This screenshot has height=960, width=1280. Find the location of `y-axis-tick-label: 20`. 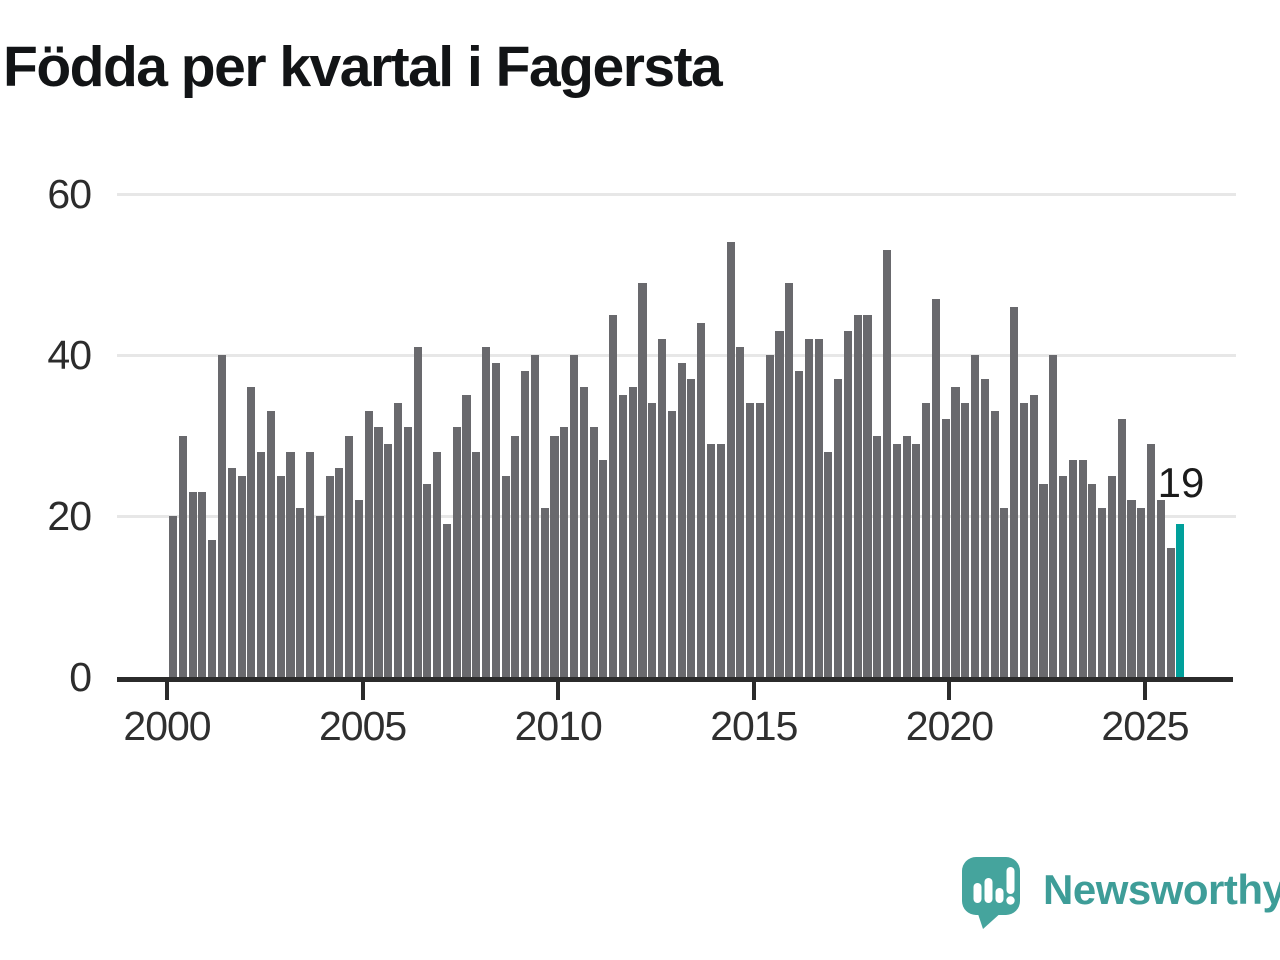

y-axis-tick-label: 20 is located at coordinates (69, 516).